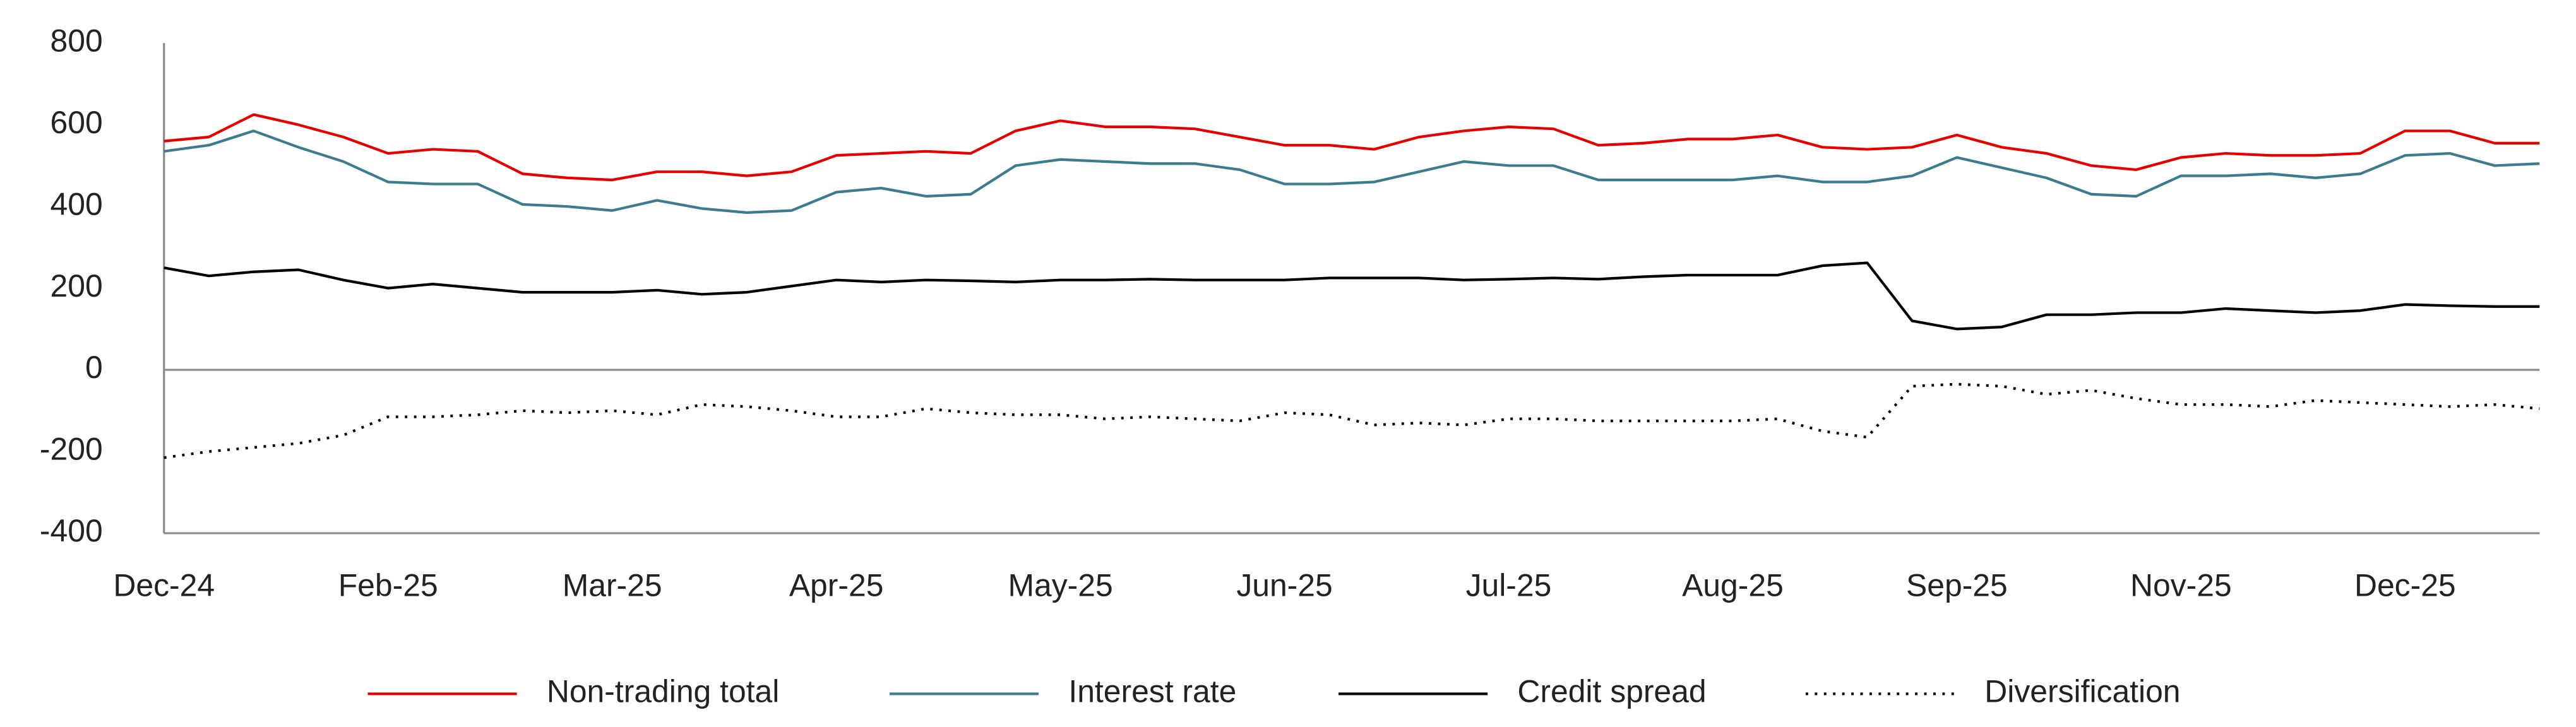 This screenshot has width=2576, height=727. What do you see at coordinates (663, 691) in the screenshot?
I see `legend-label: Non-trading total` at bounding box center [663, 691].